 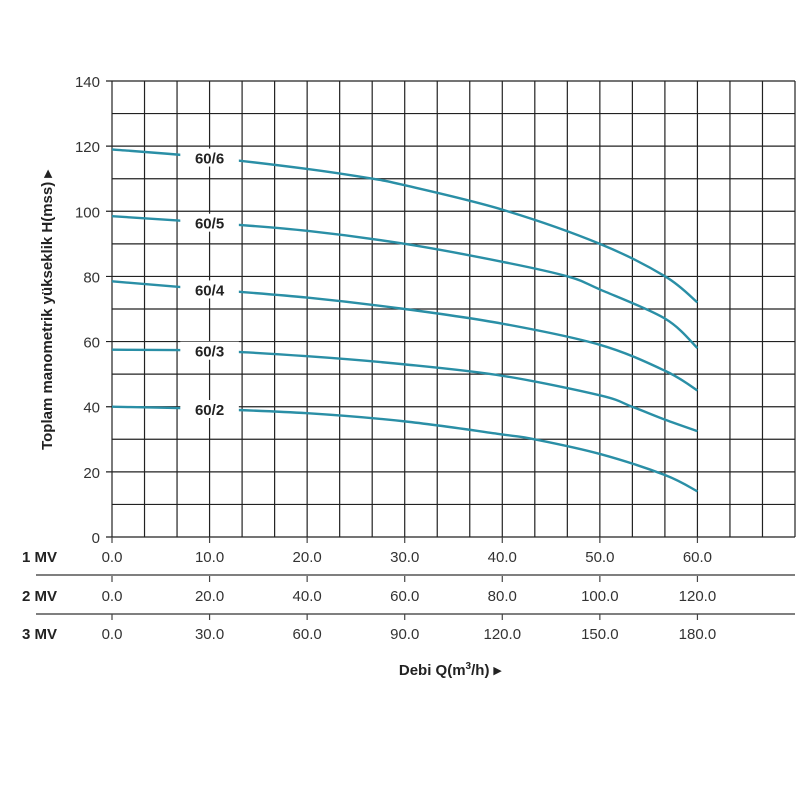 I want to click on curve-label: 60/5, so click(x=209, y=224).